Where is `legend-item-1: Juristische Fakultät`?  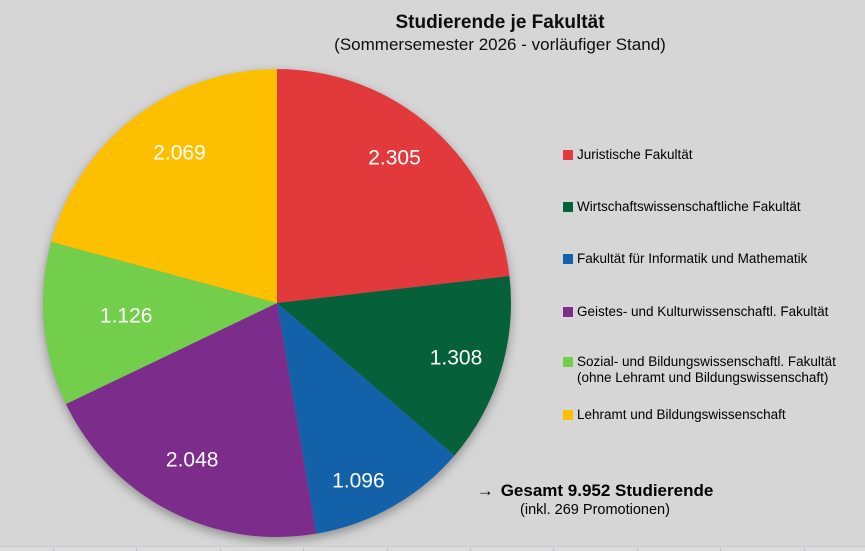 legend-item-1: Juristische Fakultät is located at coordinates (628, 155).